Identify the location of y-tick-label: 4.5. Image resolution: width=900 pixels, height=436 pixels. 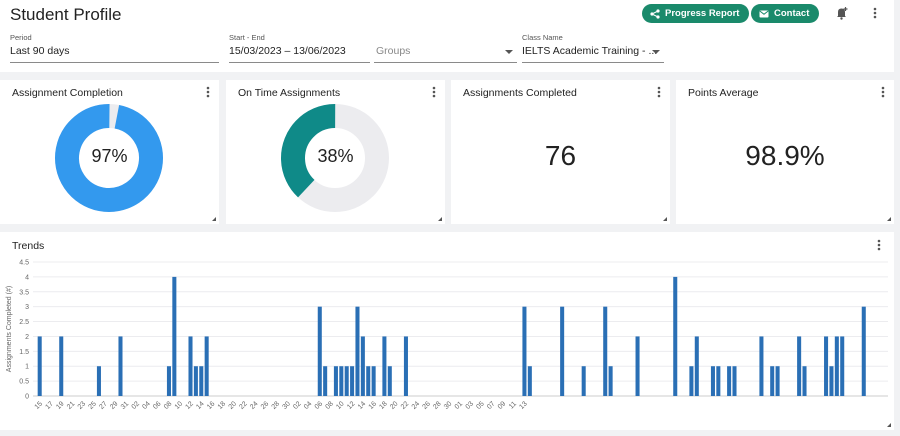
(24, 263).